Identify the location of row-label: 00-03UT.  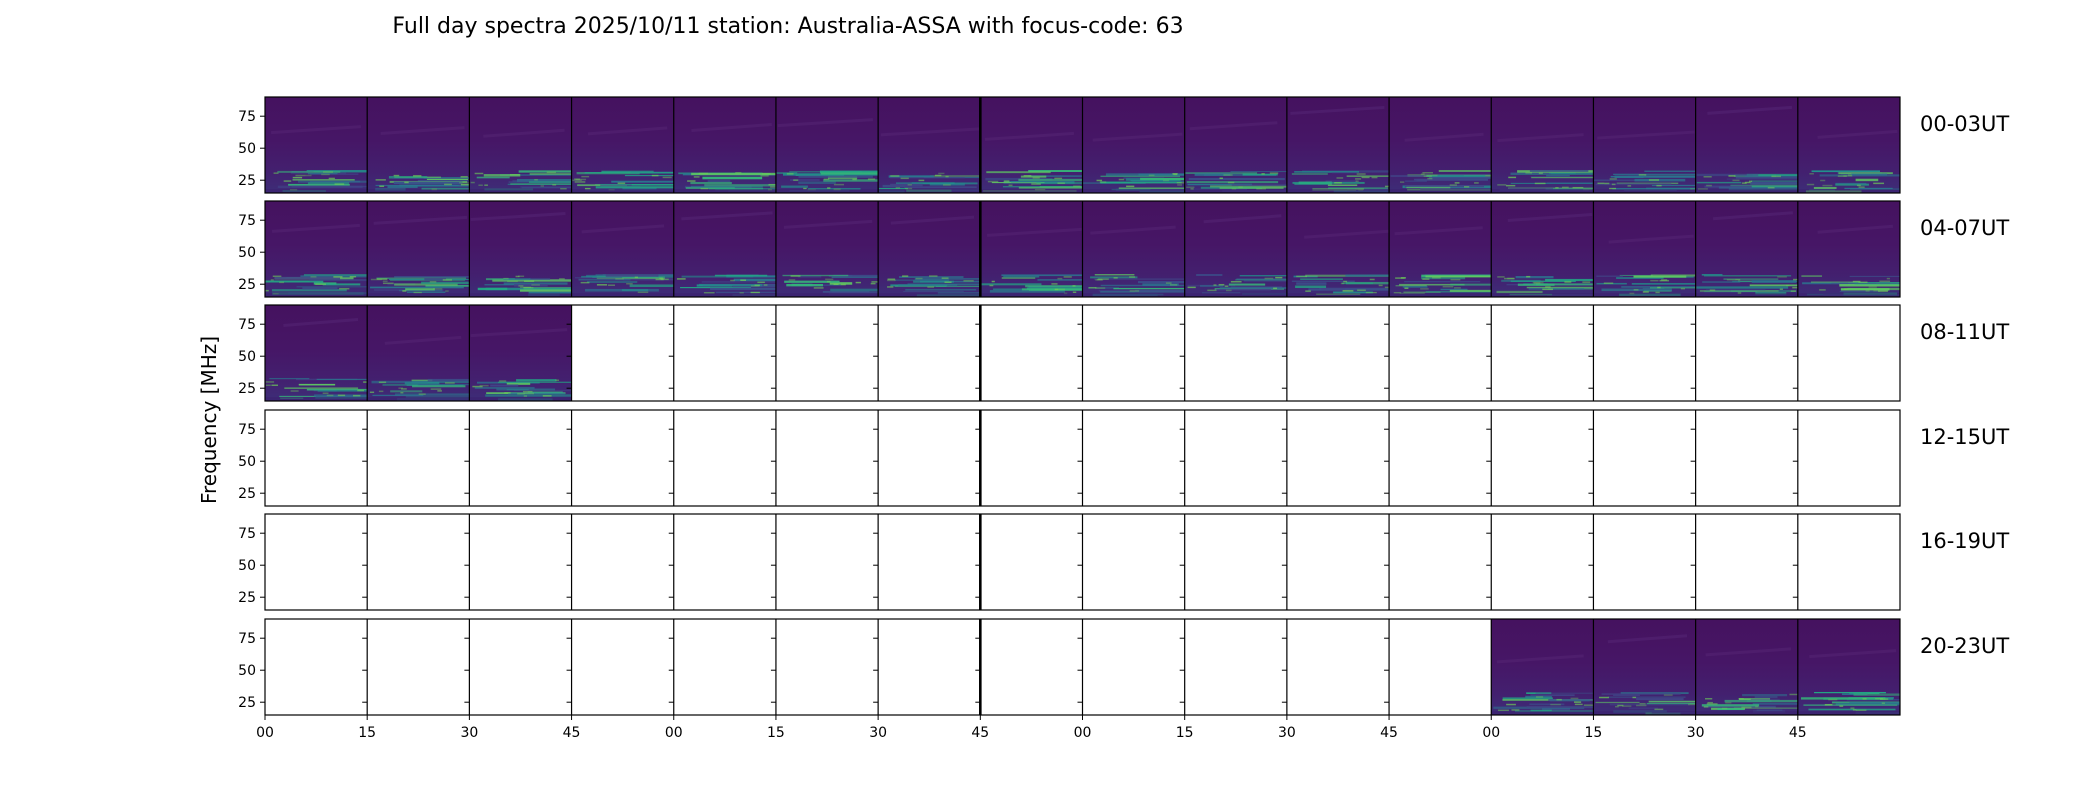
(1964, 124).